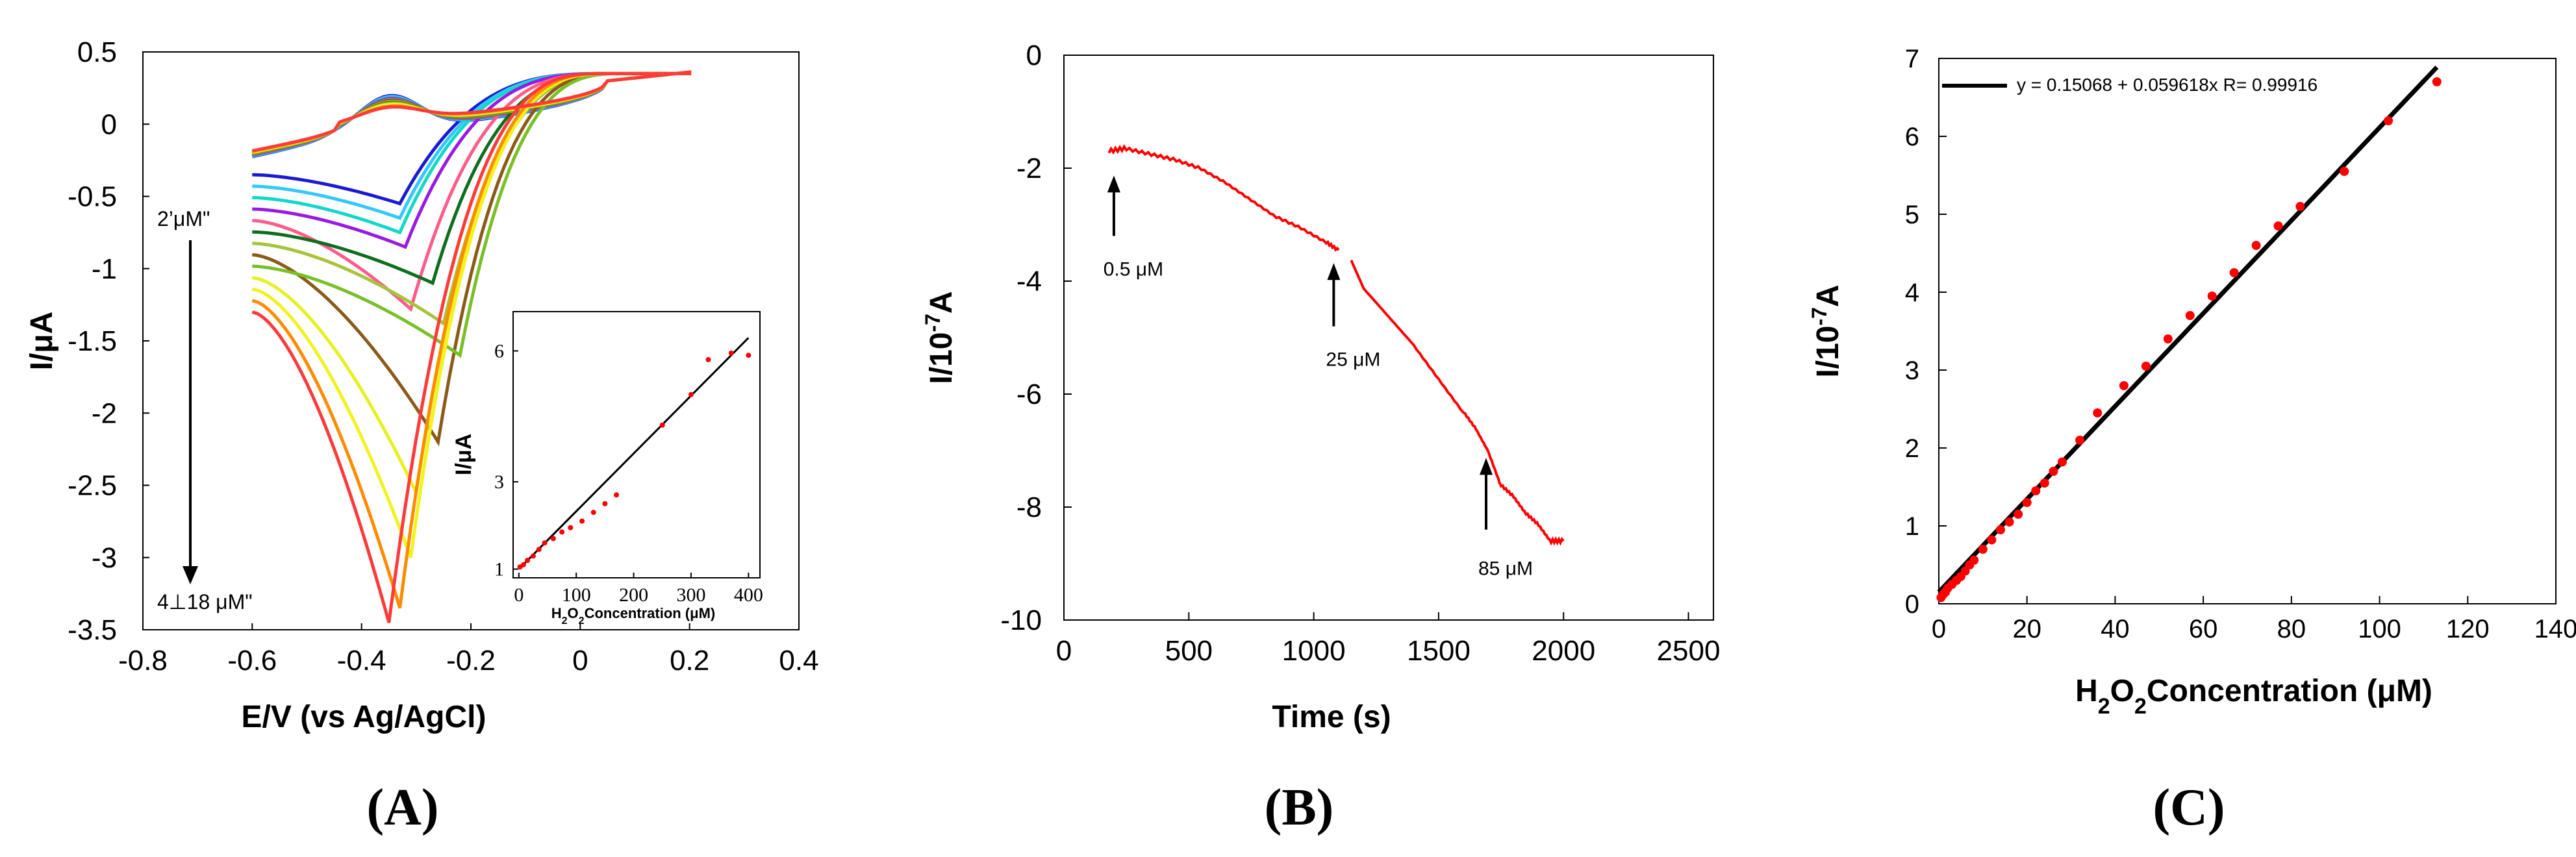  What do you see at coordinates (2555, 629) in the screenshot?
I see `panel-c-xtick-label: 140` at bounding box center [2555, 629].